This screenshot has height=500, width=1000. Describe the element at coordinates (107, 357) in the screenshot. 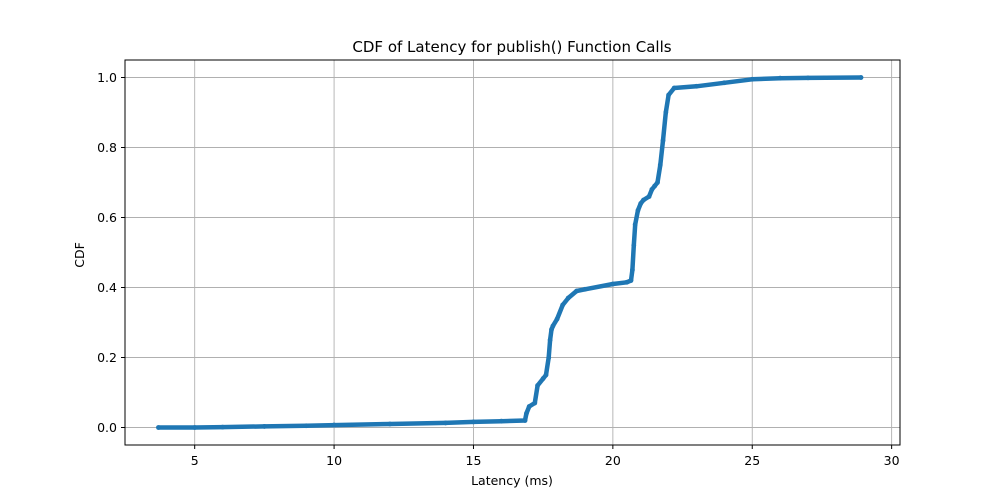

I see `y-tick-label: 0.2` at that location.